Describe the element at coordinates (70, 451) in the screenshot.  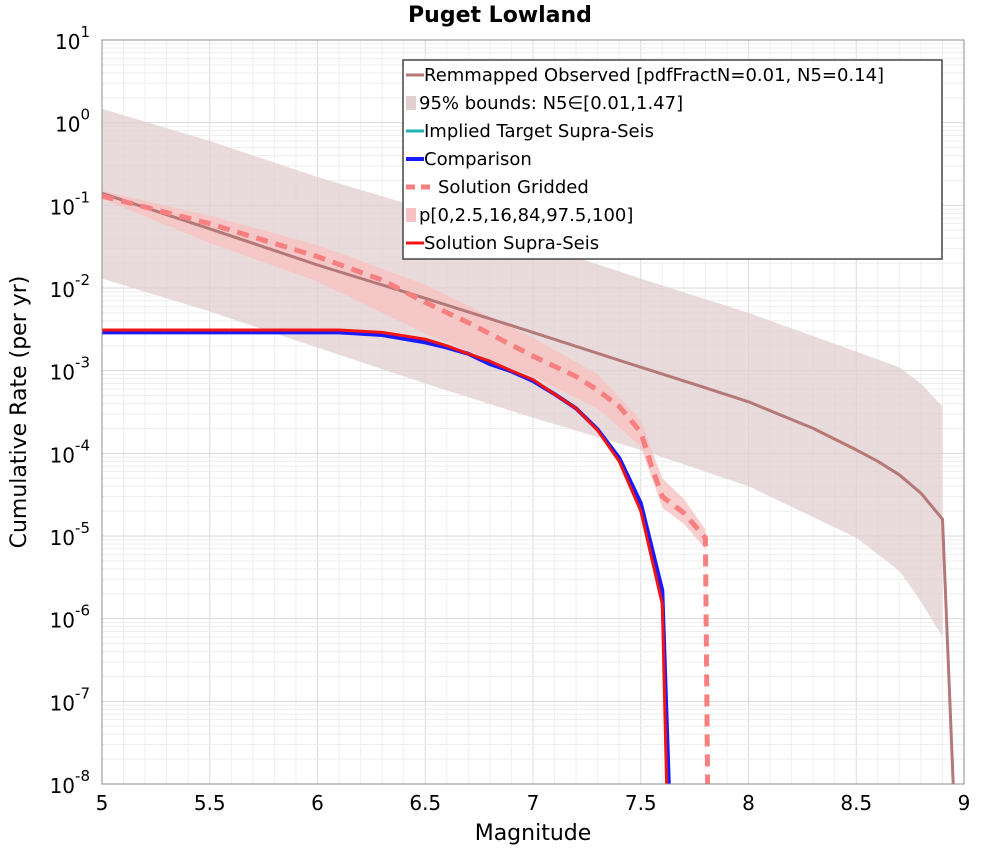
I see `y-tick-label: 10⁻⁴` at that location.